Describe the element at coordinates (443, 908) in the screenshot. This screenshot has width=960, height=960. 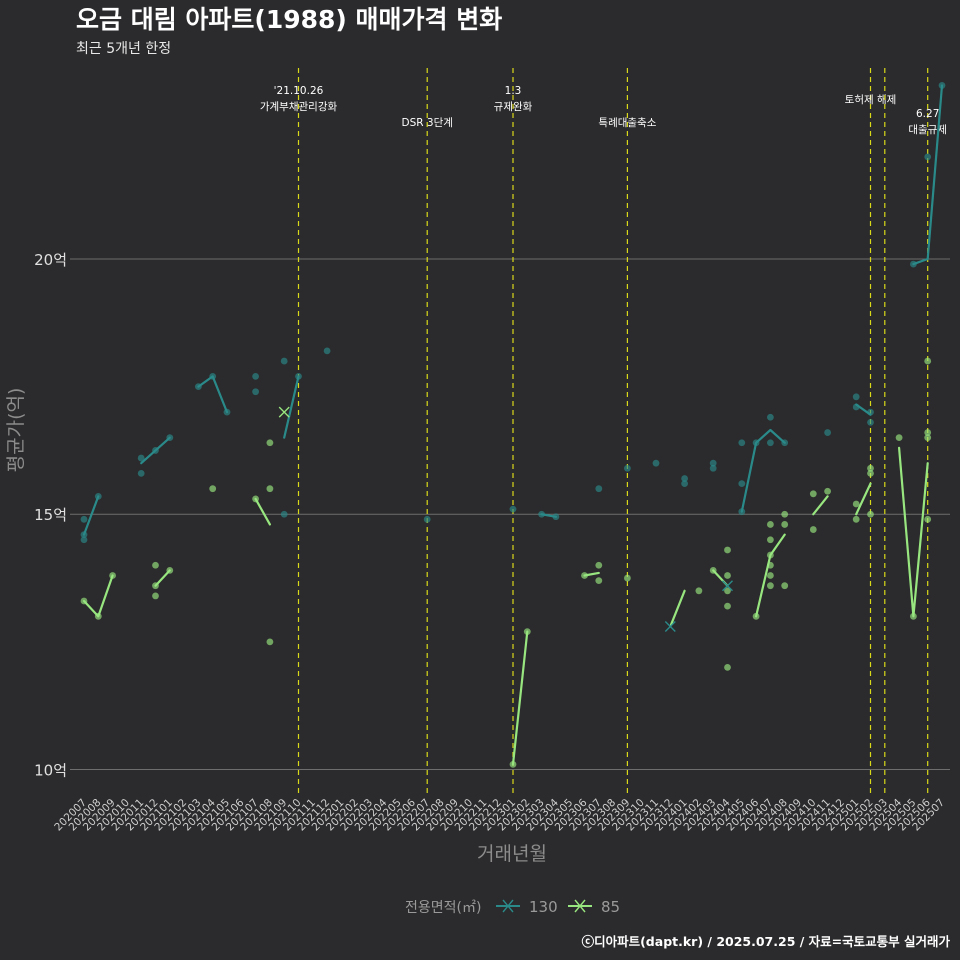
I see `legend-title: 전용면적(㎡)` at that location.